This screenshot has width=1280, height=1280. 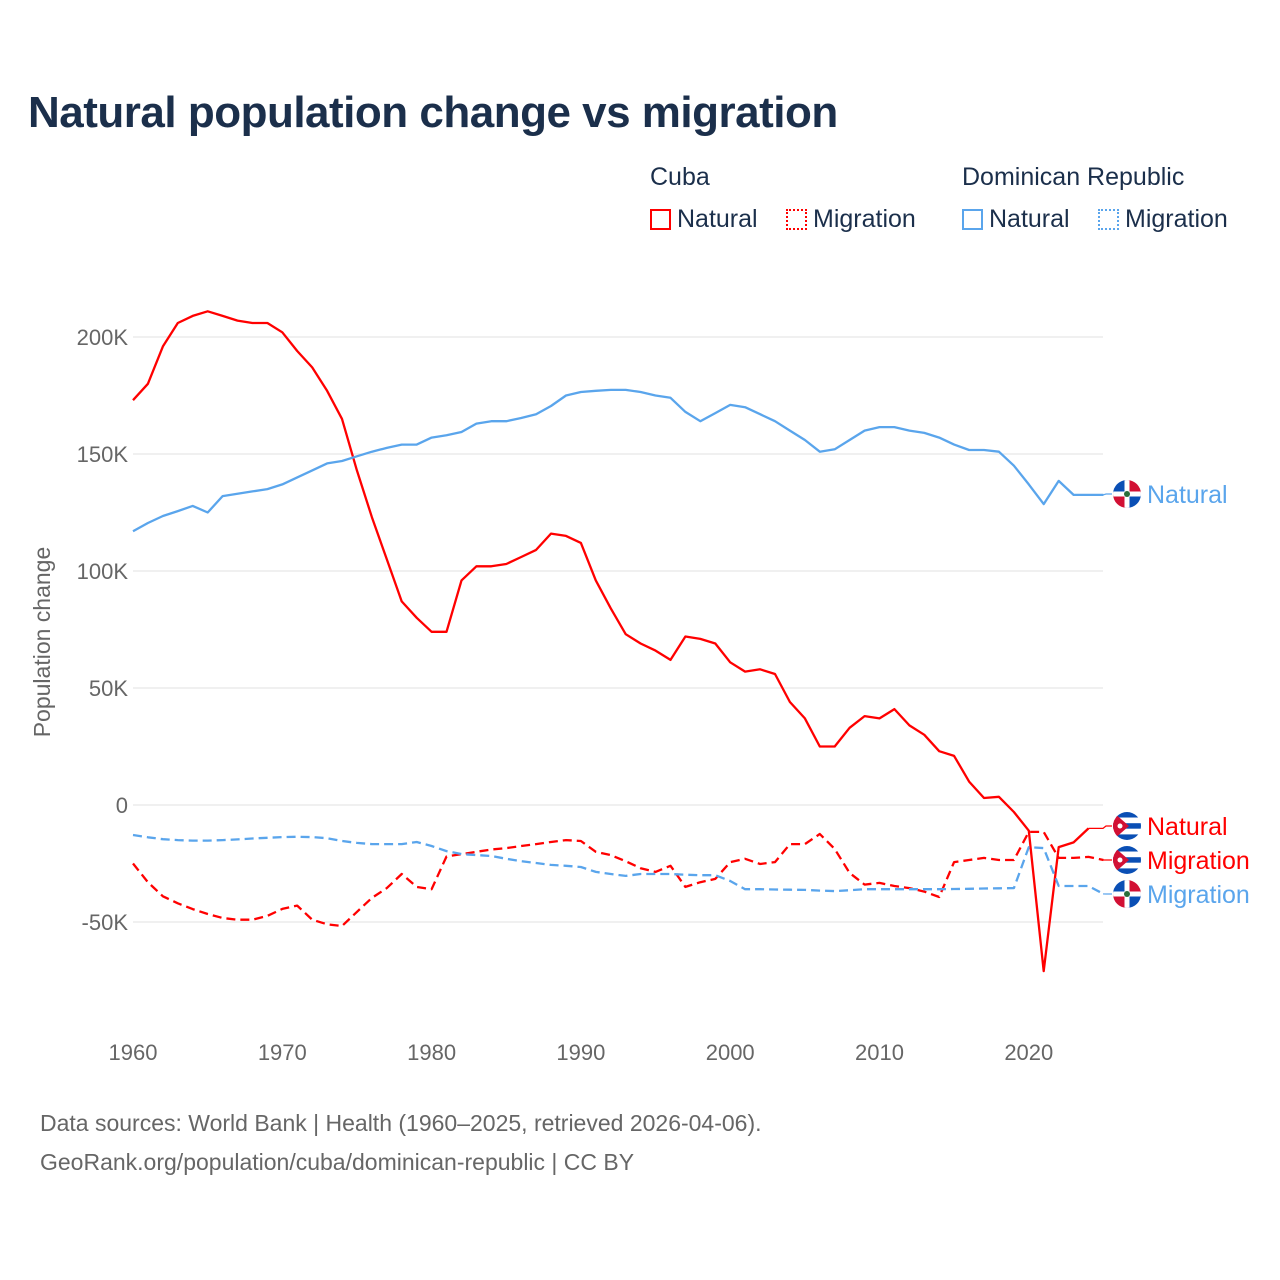 What do you see at coordinates (433, 112) in the screenshot?
I see `chart-title: Natural population change vs migration` at bounding box center [433, 112].